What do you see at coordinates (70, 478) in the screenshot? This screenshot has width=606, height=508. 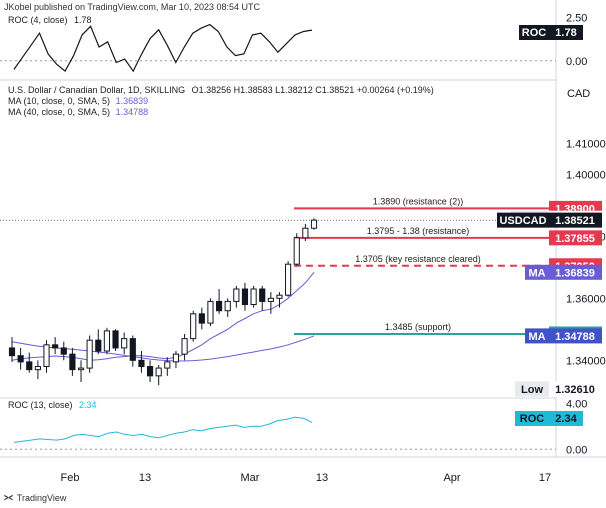 I see `time-tick-0: Feb` at bounding box center [70, 478].